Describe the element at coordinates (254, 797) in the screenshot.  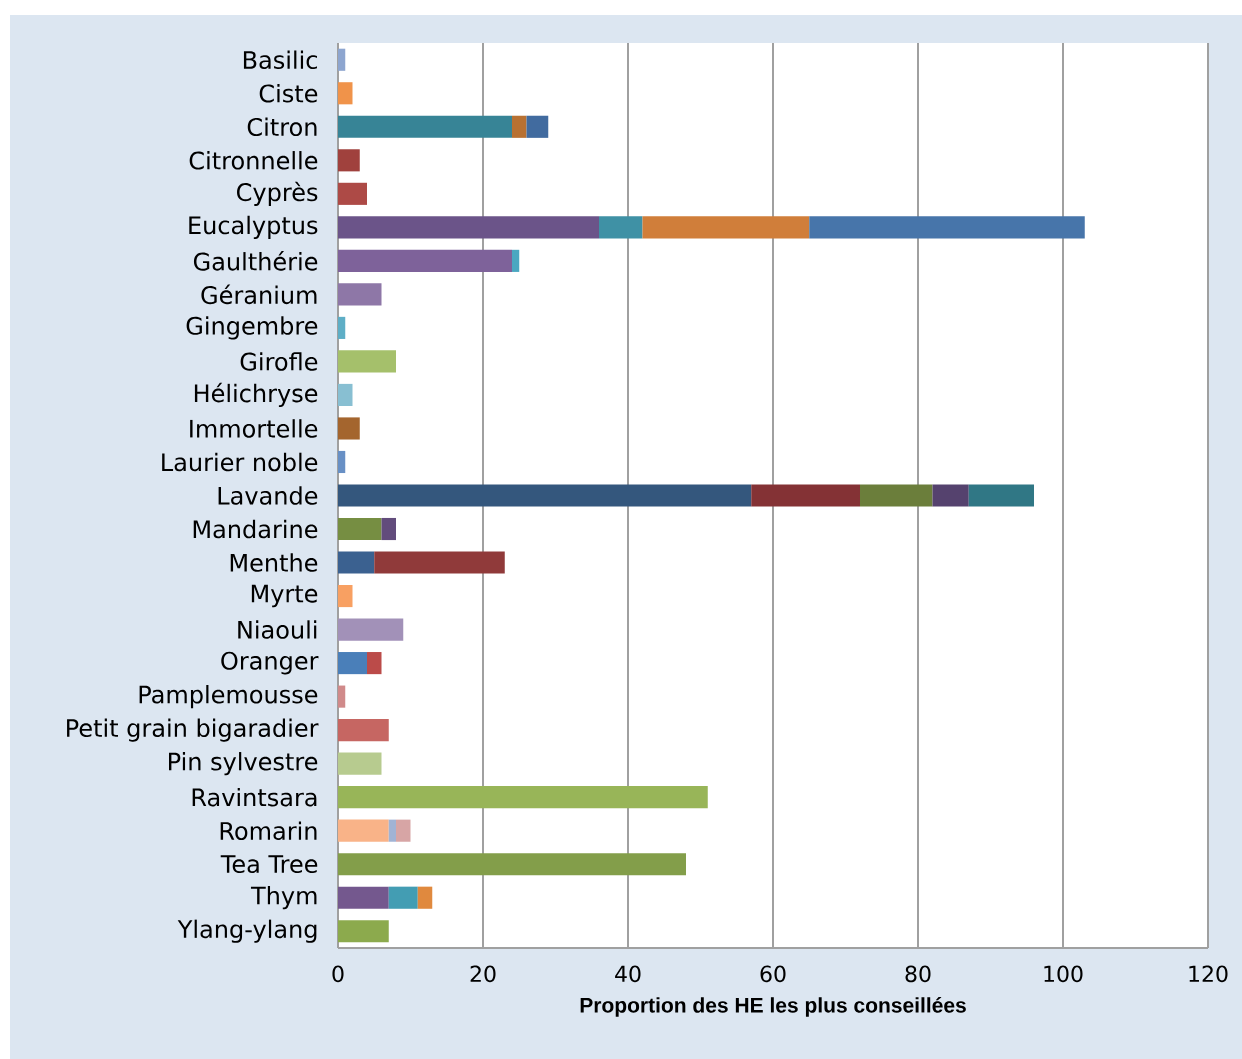
I see `y-tick-label: Ravintsara` at that location.